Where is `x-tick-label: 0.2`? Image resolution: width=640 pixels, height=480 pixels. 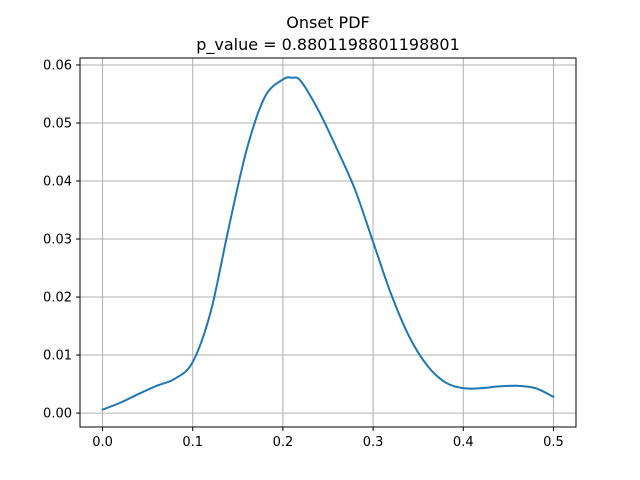 x-tick-label: 0.2 is located at coordinates (283, 442).